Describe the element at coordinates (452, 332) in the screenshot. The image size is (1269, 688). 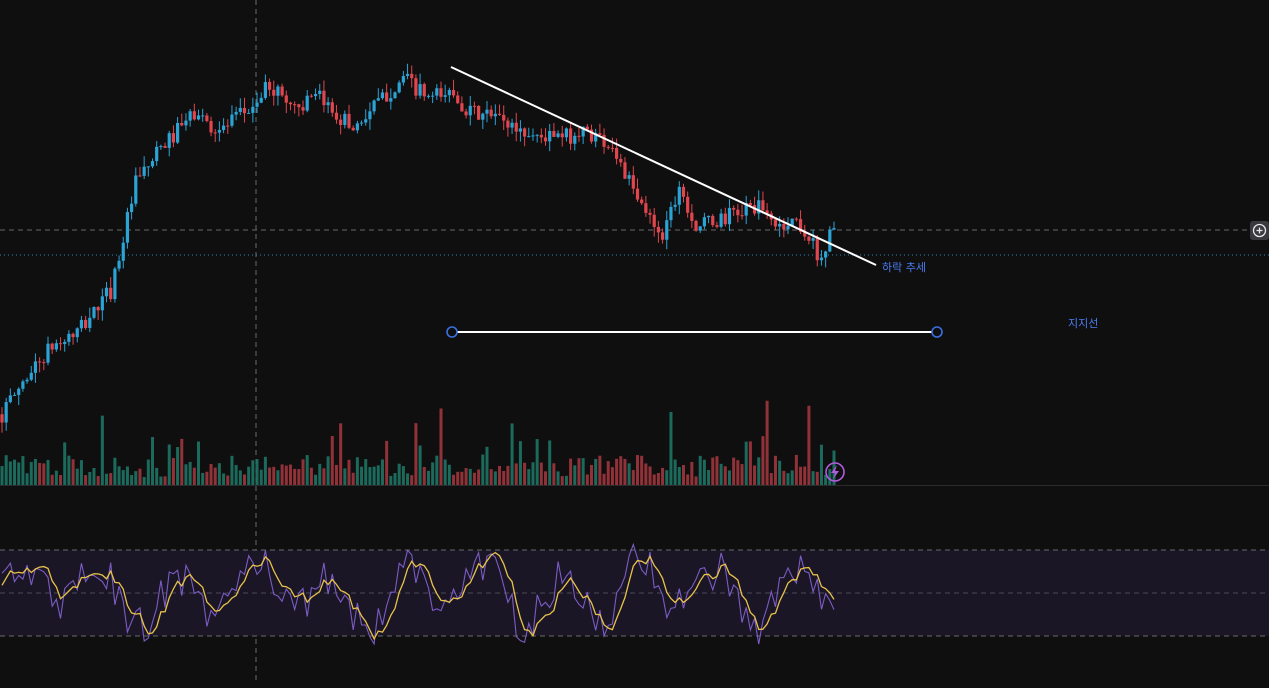
I see `support-line-handle-left` at that location.